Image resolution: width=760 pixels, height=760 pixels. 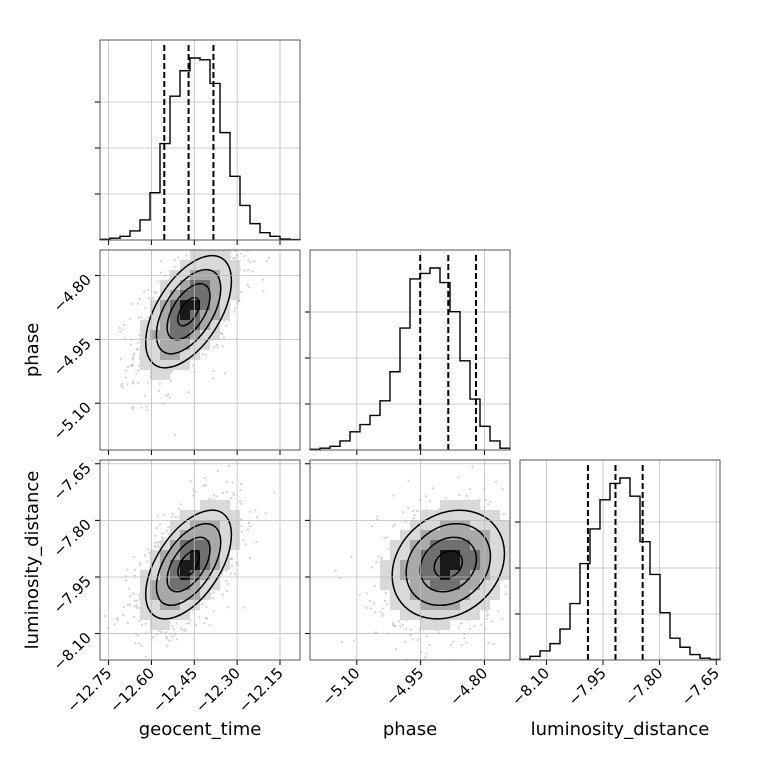 I want to click on x-axis-label-geocent-time: geocent_time, so click(x=200, y=729).